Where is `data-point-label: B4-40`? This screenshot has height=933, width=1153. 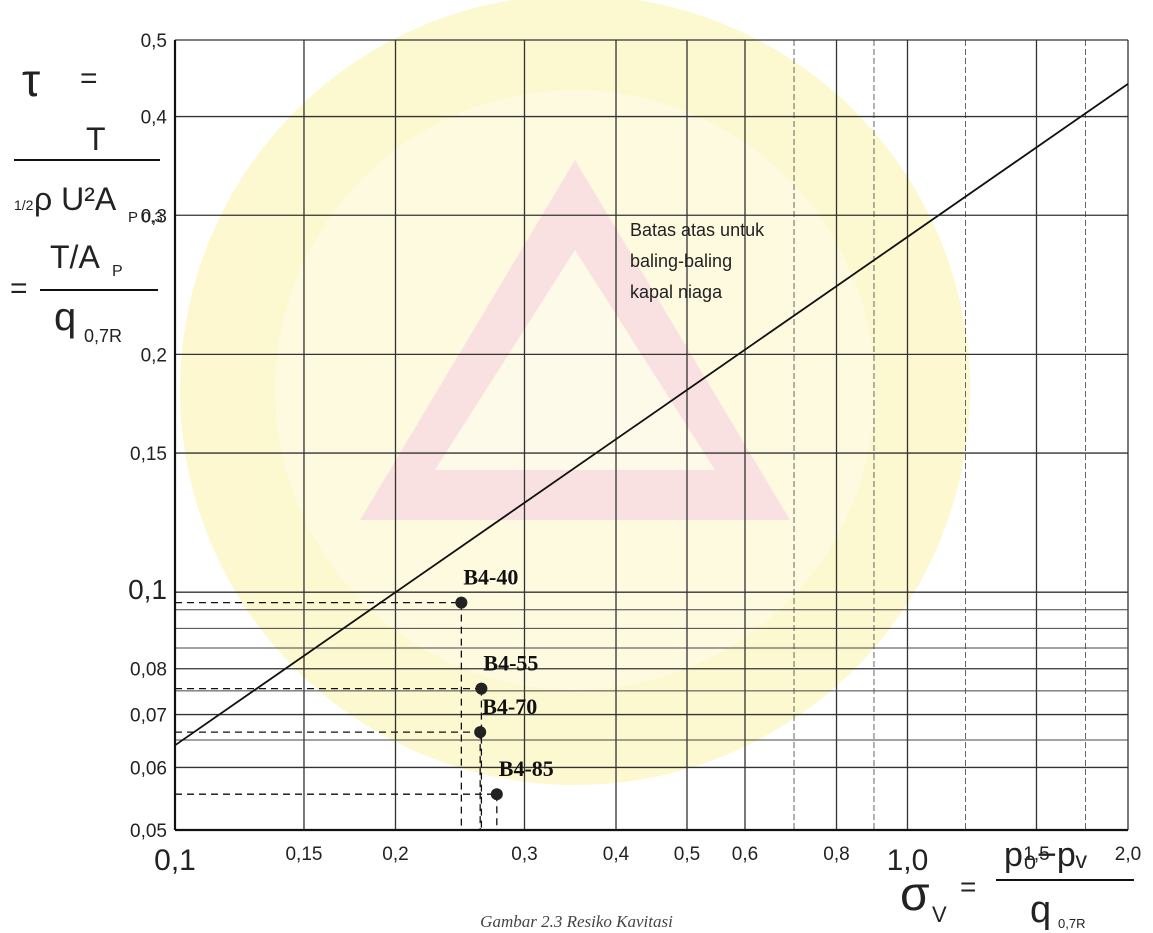 data-point-label: B4-40 is located at coordinates (490, 577).